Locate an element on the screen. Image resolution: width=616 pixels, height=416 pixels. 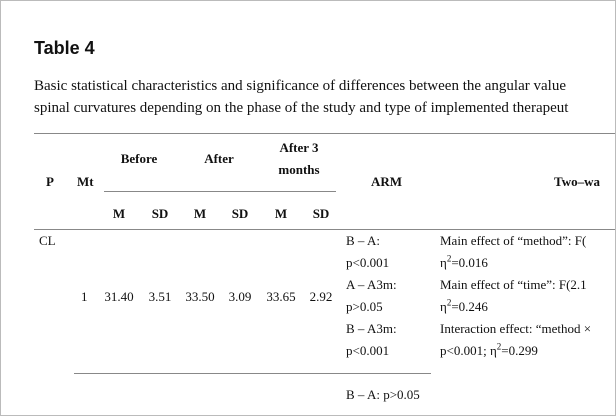
text: p<0.001; η is located at coordinates (468, 350).